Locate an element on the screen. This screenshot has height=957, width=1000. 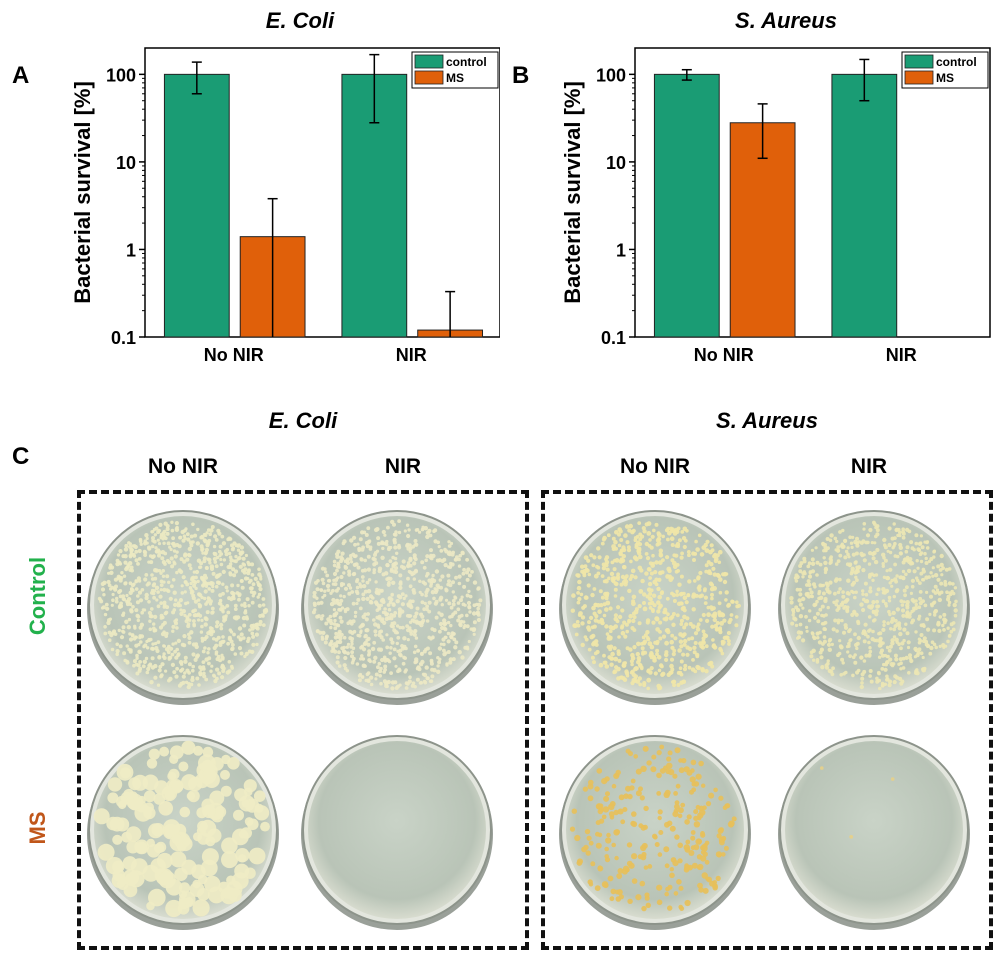
col-head-ecoli-no-nir: No NIR is located at coordinates (183, 466).